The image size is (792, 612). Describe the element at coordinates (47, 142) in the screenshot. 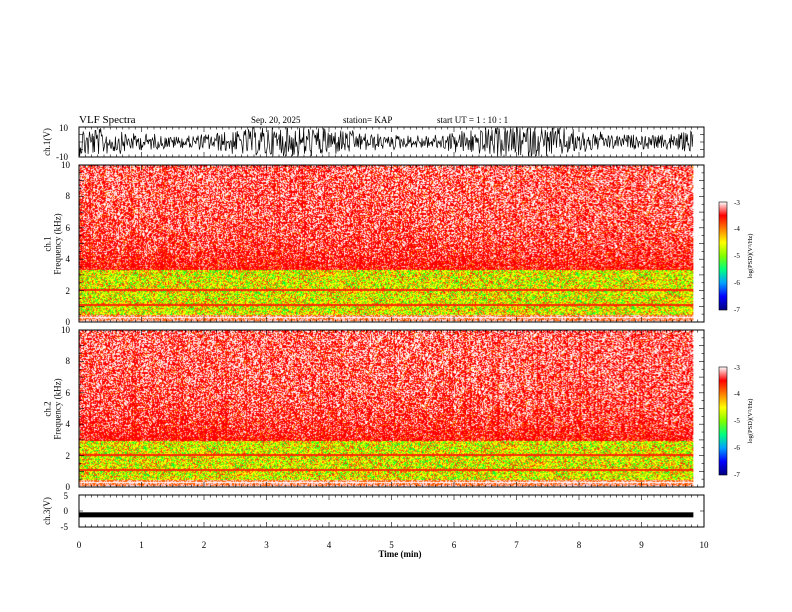

I see `waveform-top-ylabel: ch.1(V)` at that location.